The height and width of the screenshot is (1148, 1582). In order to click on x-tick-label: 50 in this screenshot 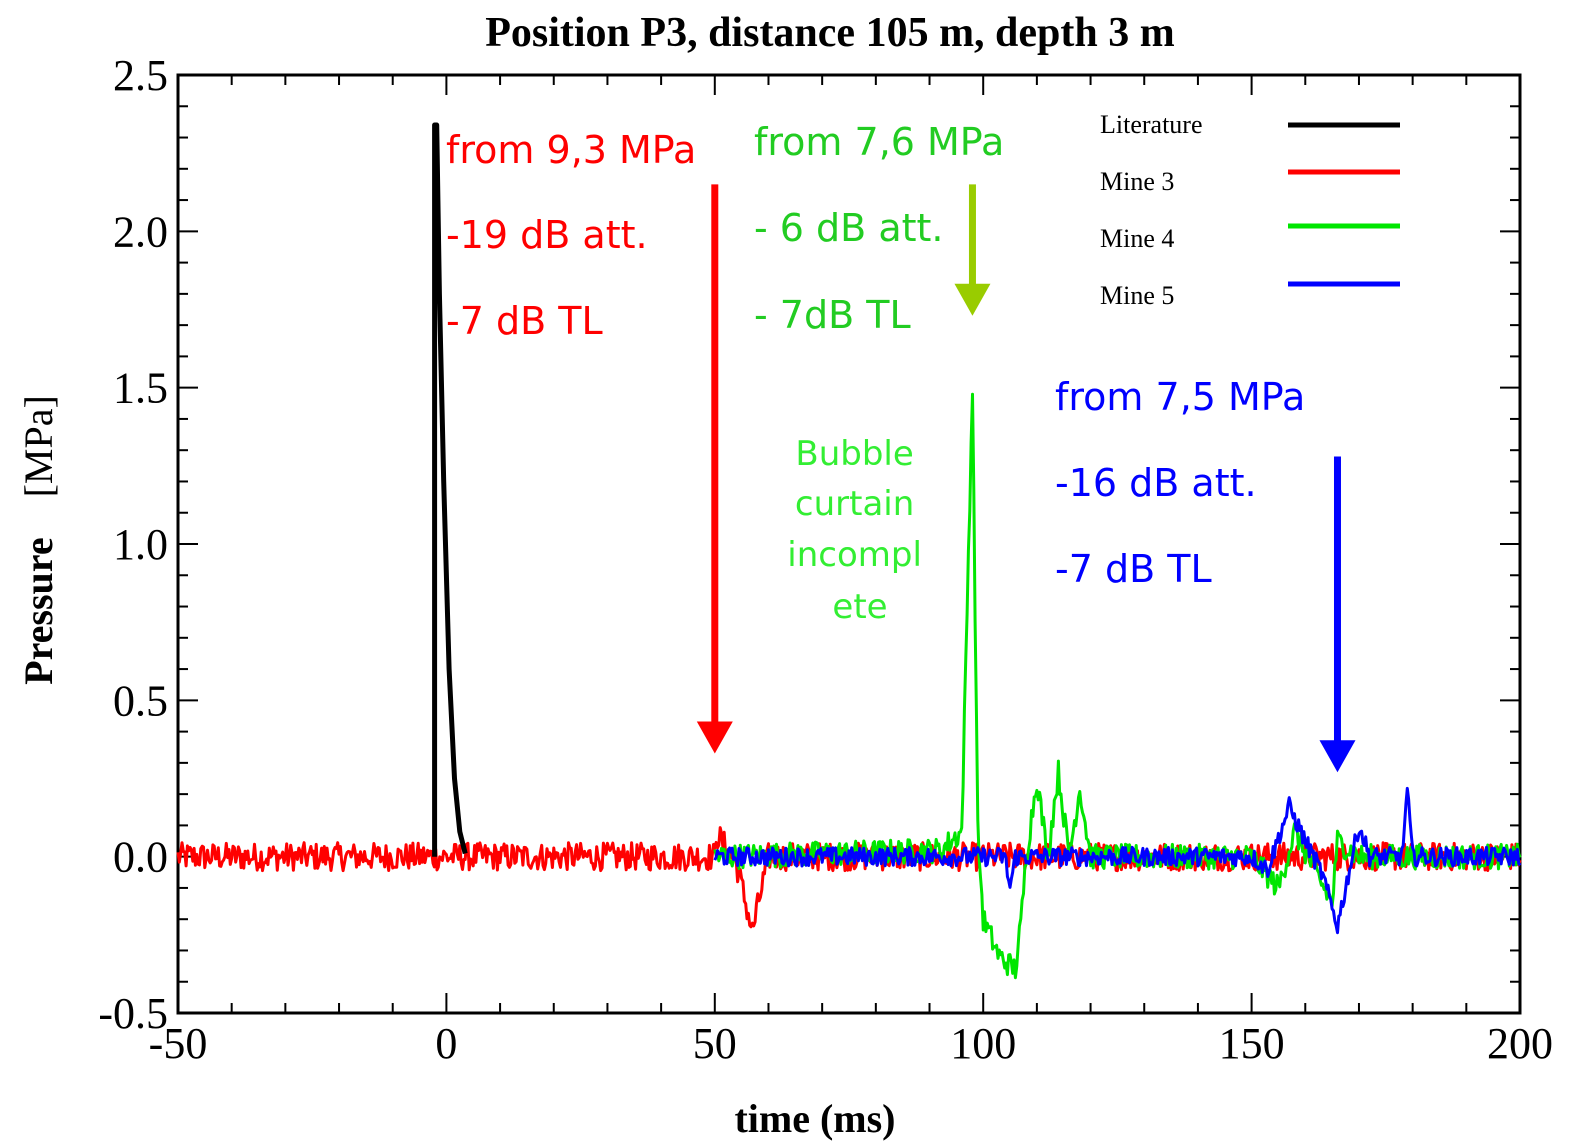, I will do `click(715, 1043)`.